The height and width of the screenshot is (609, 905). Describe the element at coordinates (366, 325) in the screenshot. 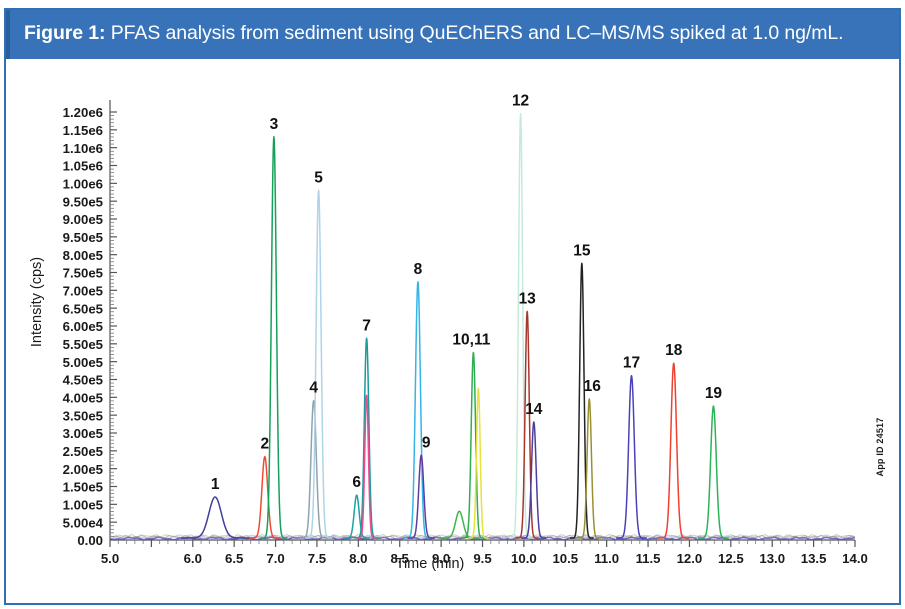

I see `peak-label-7a: 7` at that location.